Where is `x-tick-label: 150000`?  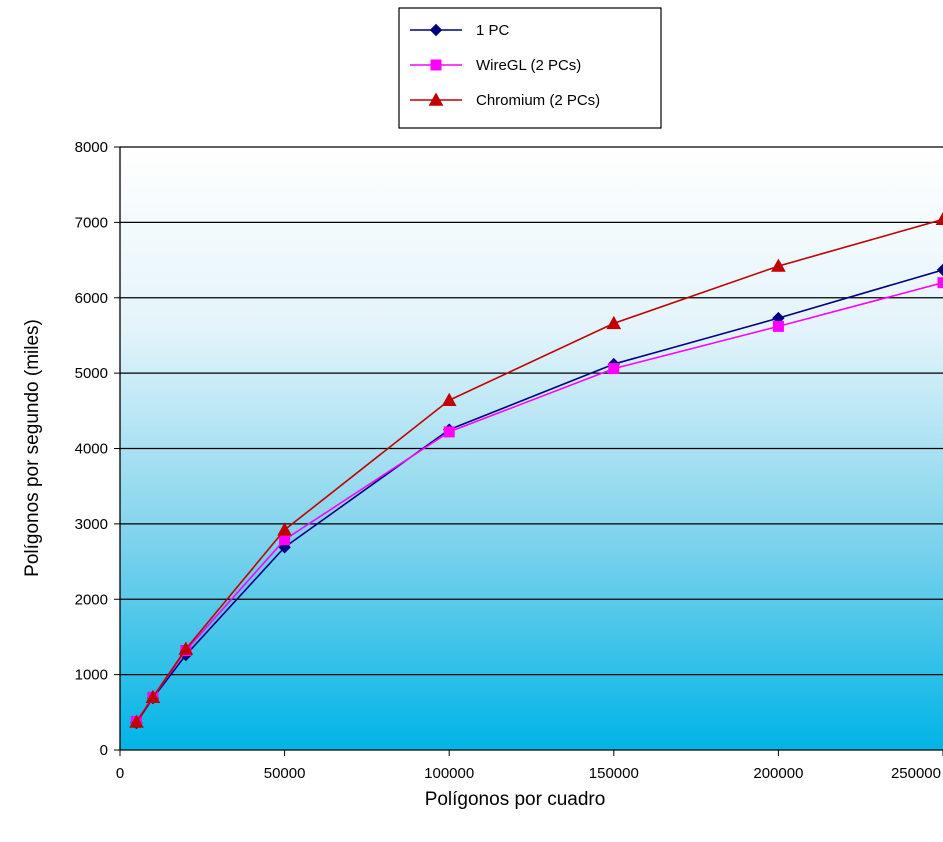 x-tick-label: 150000 is located at coordinates (614, 773).